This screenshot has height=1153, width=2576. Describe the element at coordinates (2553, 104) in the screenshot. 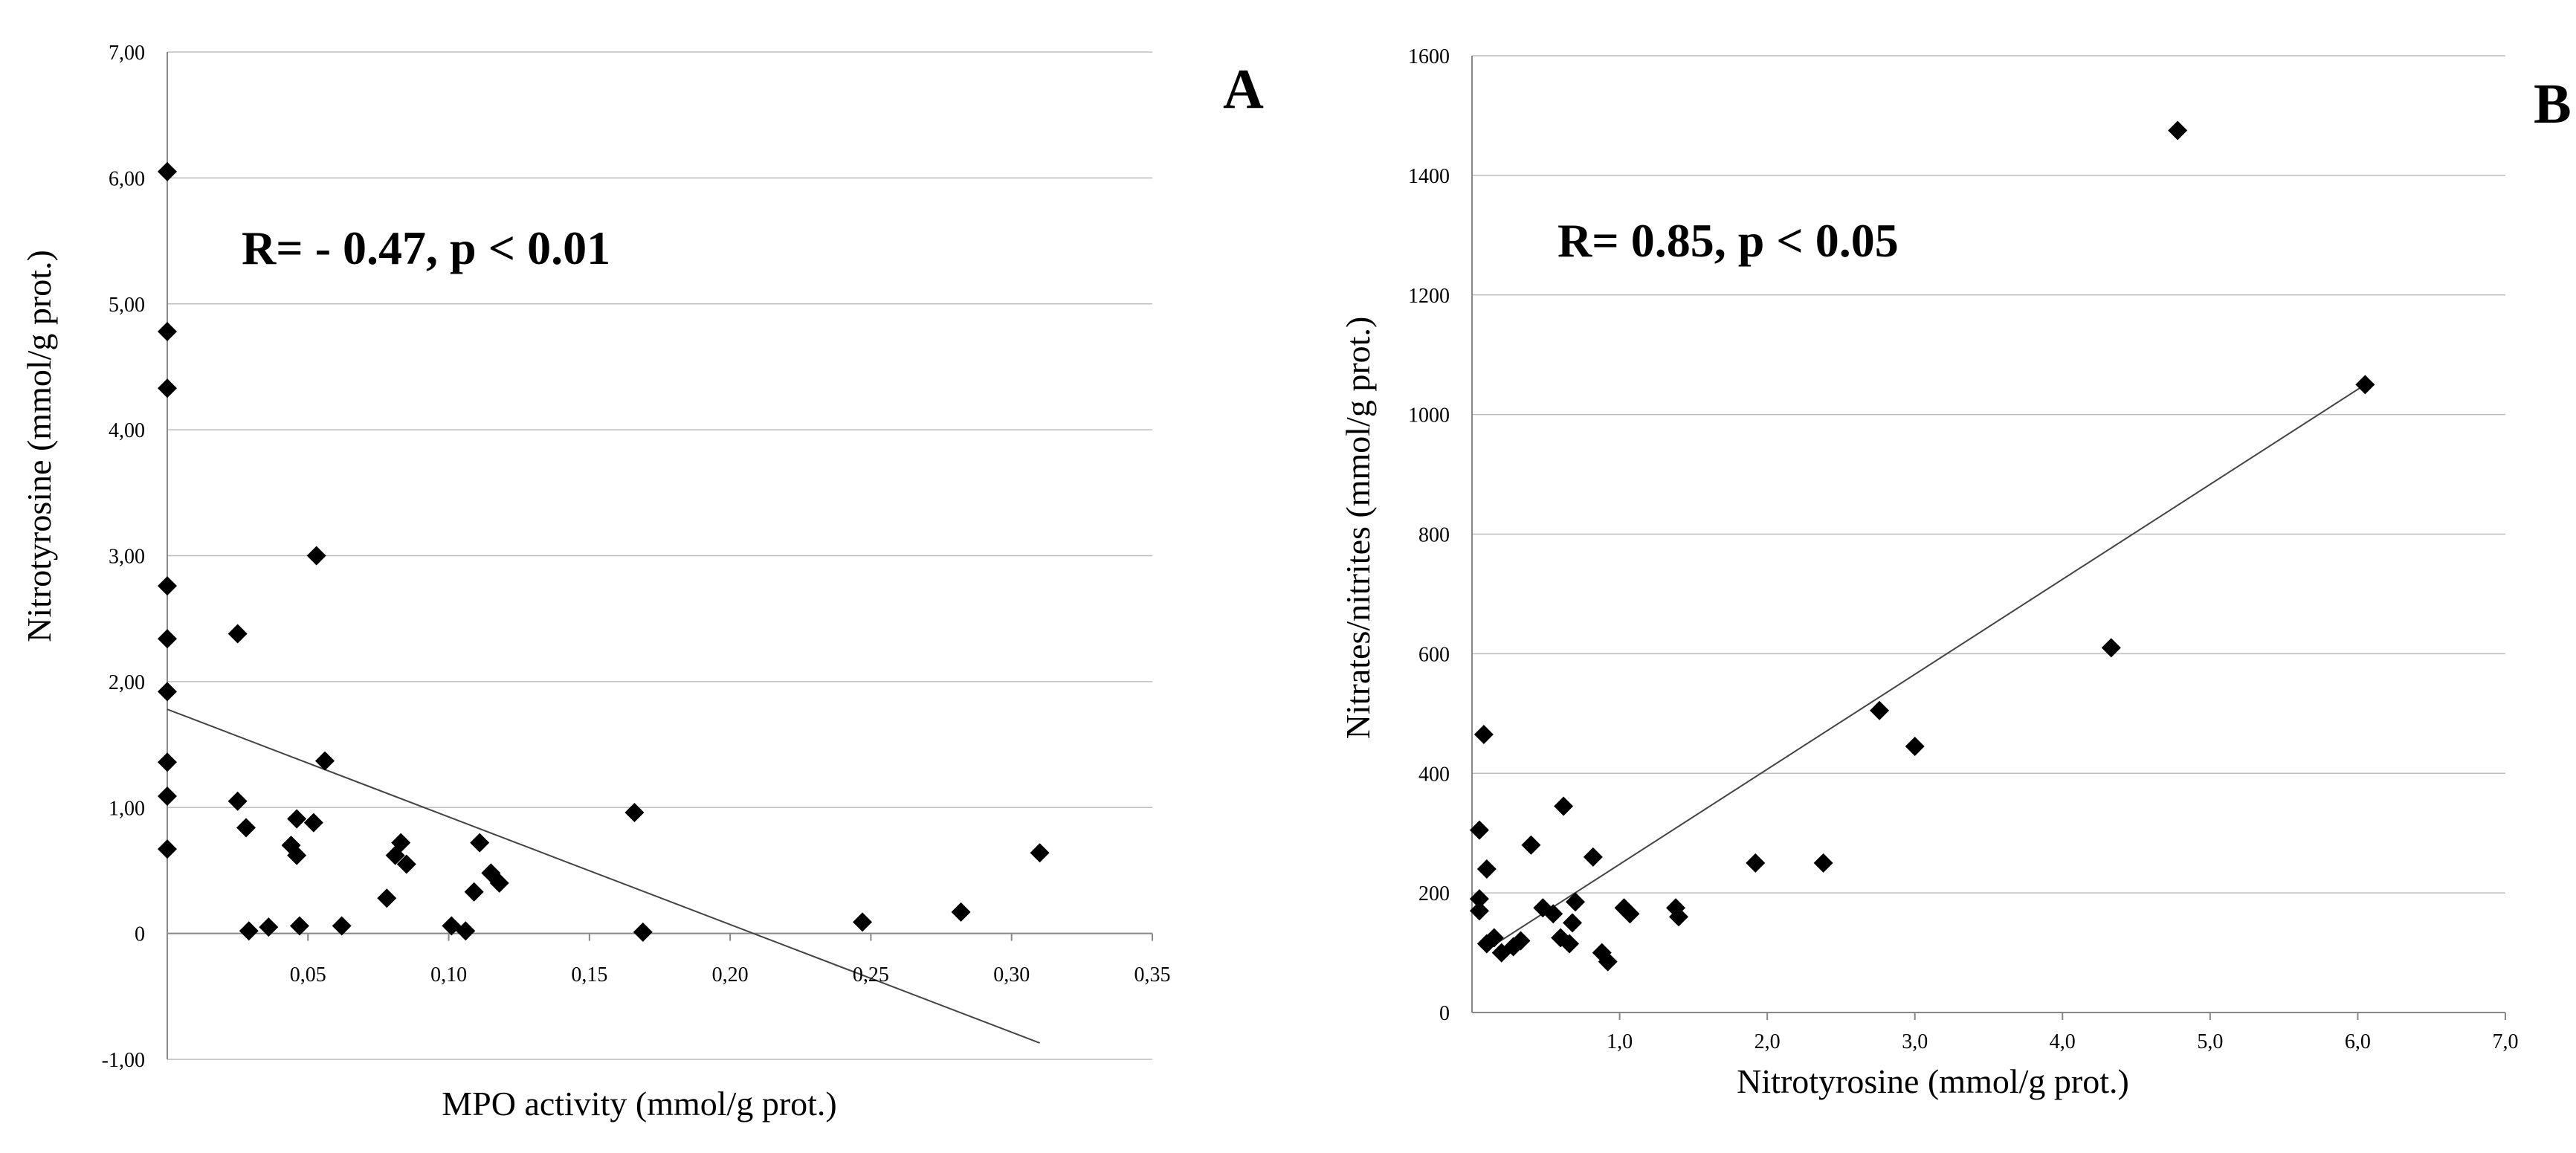

I see `panel-b-label: B` at that location.